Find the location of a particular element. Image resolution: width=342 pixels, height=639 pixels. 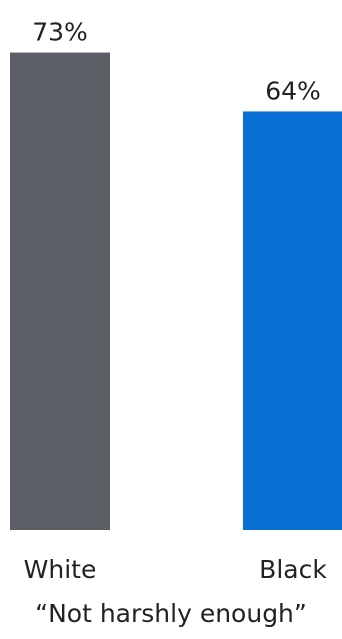

value-label-black: 64% is located at coordinates (293, 90).